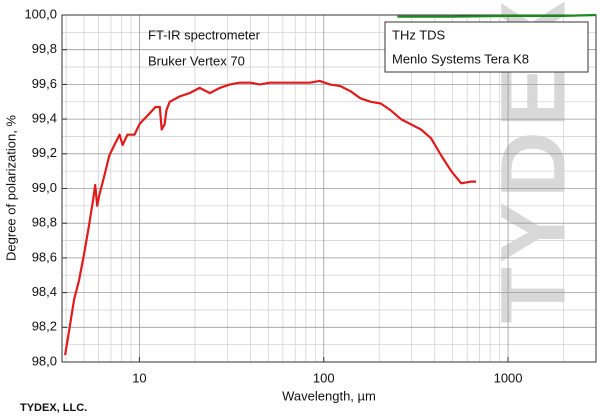  I want to click on annotation: FT-IR spectrometer, so click(204, 34).